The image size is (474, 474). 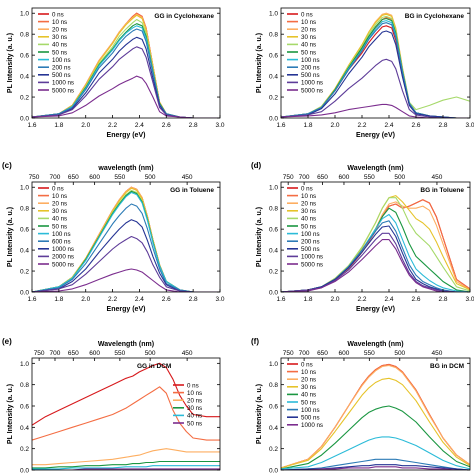 What do you see at coordinates (344, 177) in the screenshot?
I see `top-tick-label: 600` at bounding box center [344, 177].